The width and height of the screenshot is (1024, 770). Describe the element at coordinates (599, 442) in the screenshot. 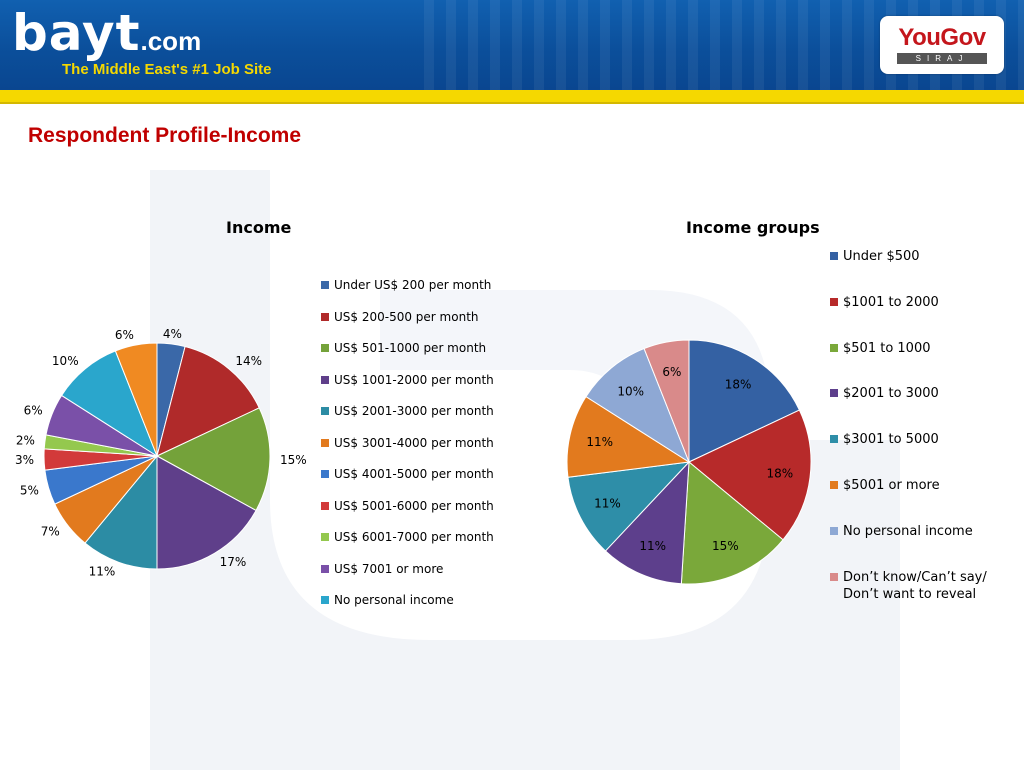

I see `pie-2-label-5: 11%` at that location.